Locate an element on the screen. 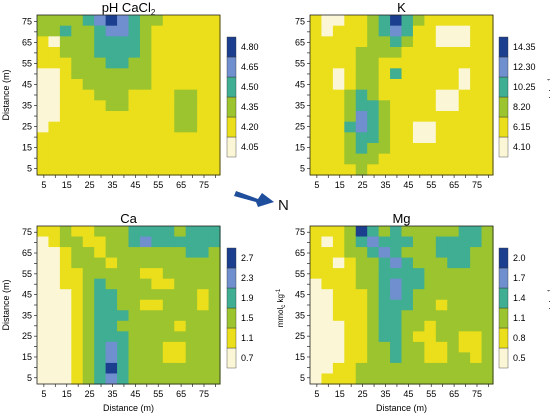 The width and height of the screenshot is (550, 416). north-arrow: N is located at coordinates (261, 202).